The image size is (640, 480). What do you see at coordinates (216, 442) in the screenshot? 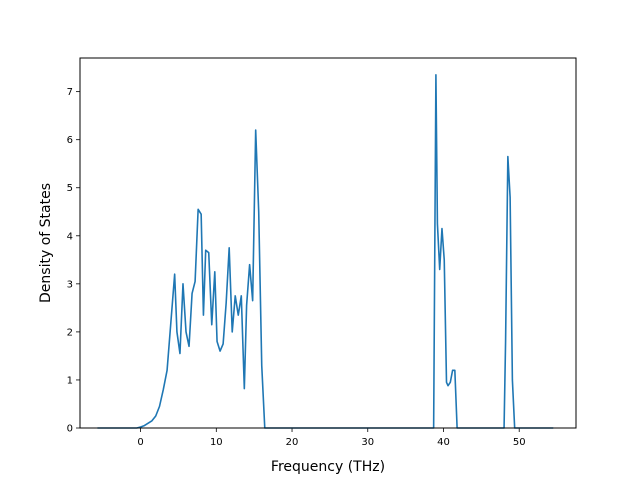
I see `x-tick-label: 10` at bounding box center [216, 442].